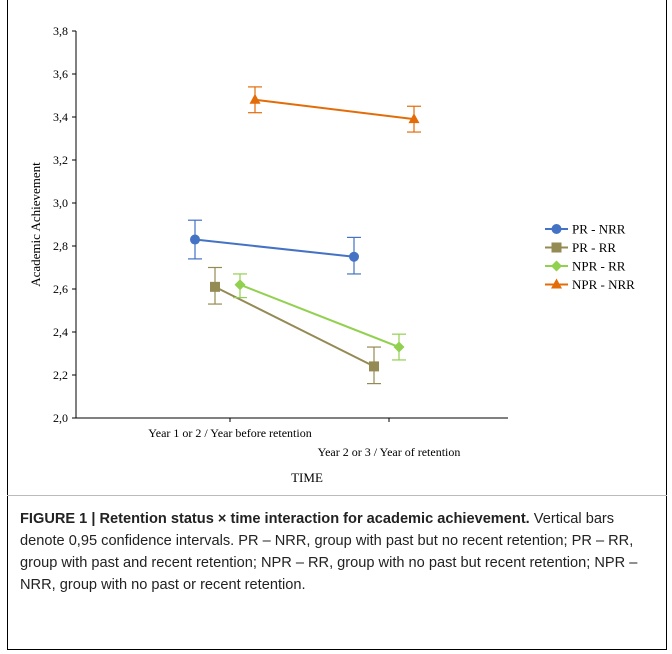 This screenshot has height=654, width=672. Describe the element at coordinates (599, 229) in the screenshot. I see `legend-label: PR - NRR` at that location.